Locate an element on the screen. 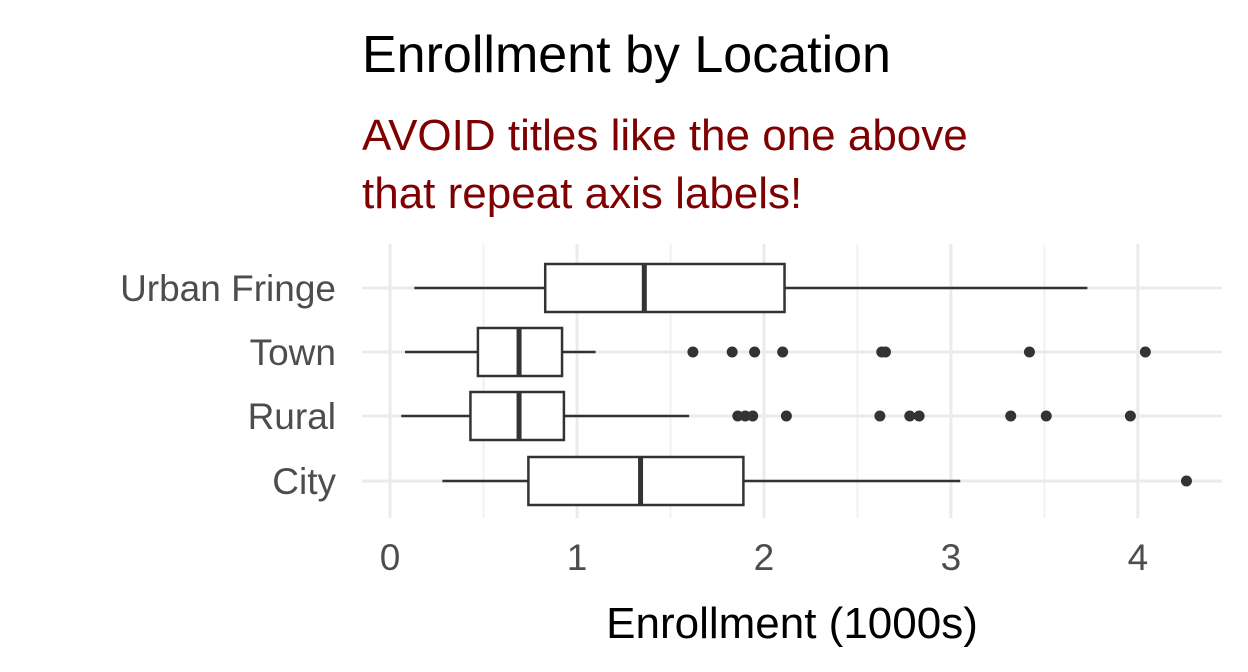 The height and width of the screenshot is (672, 1248). x-tick-label: 0 is located at coordinates (390, 557).